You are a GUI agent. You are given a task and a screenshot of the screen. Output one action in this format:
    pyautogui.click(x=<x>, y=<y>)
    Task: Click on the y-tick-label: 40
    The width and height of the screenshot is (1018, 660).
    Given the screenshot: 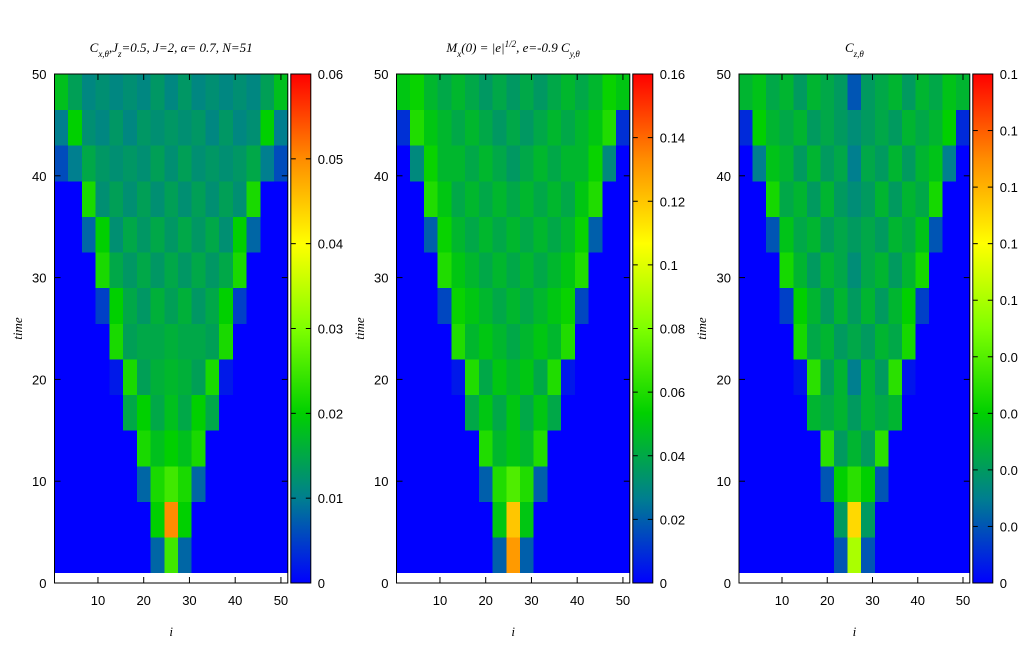 What is the action you would take?
    pyautogui.click(x=724, y=176)
    